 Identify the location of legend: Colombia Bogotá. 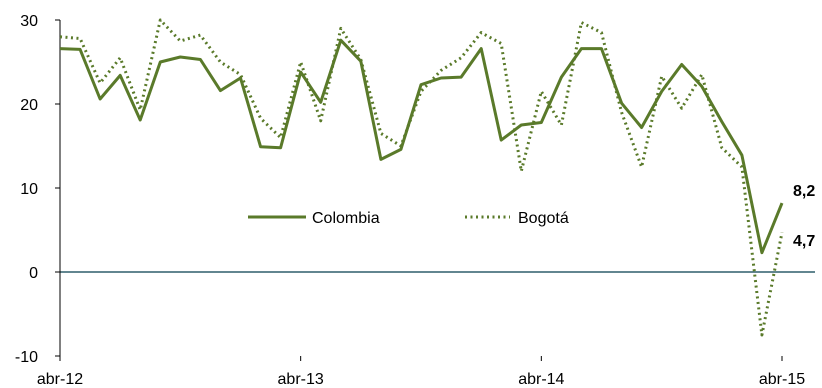
(408, 218).